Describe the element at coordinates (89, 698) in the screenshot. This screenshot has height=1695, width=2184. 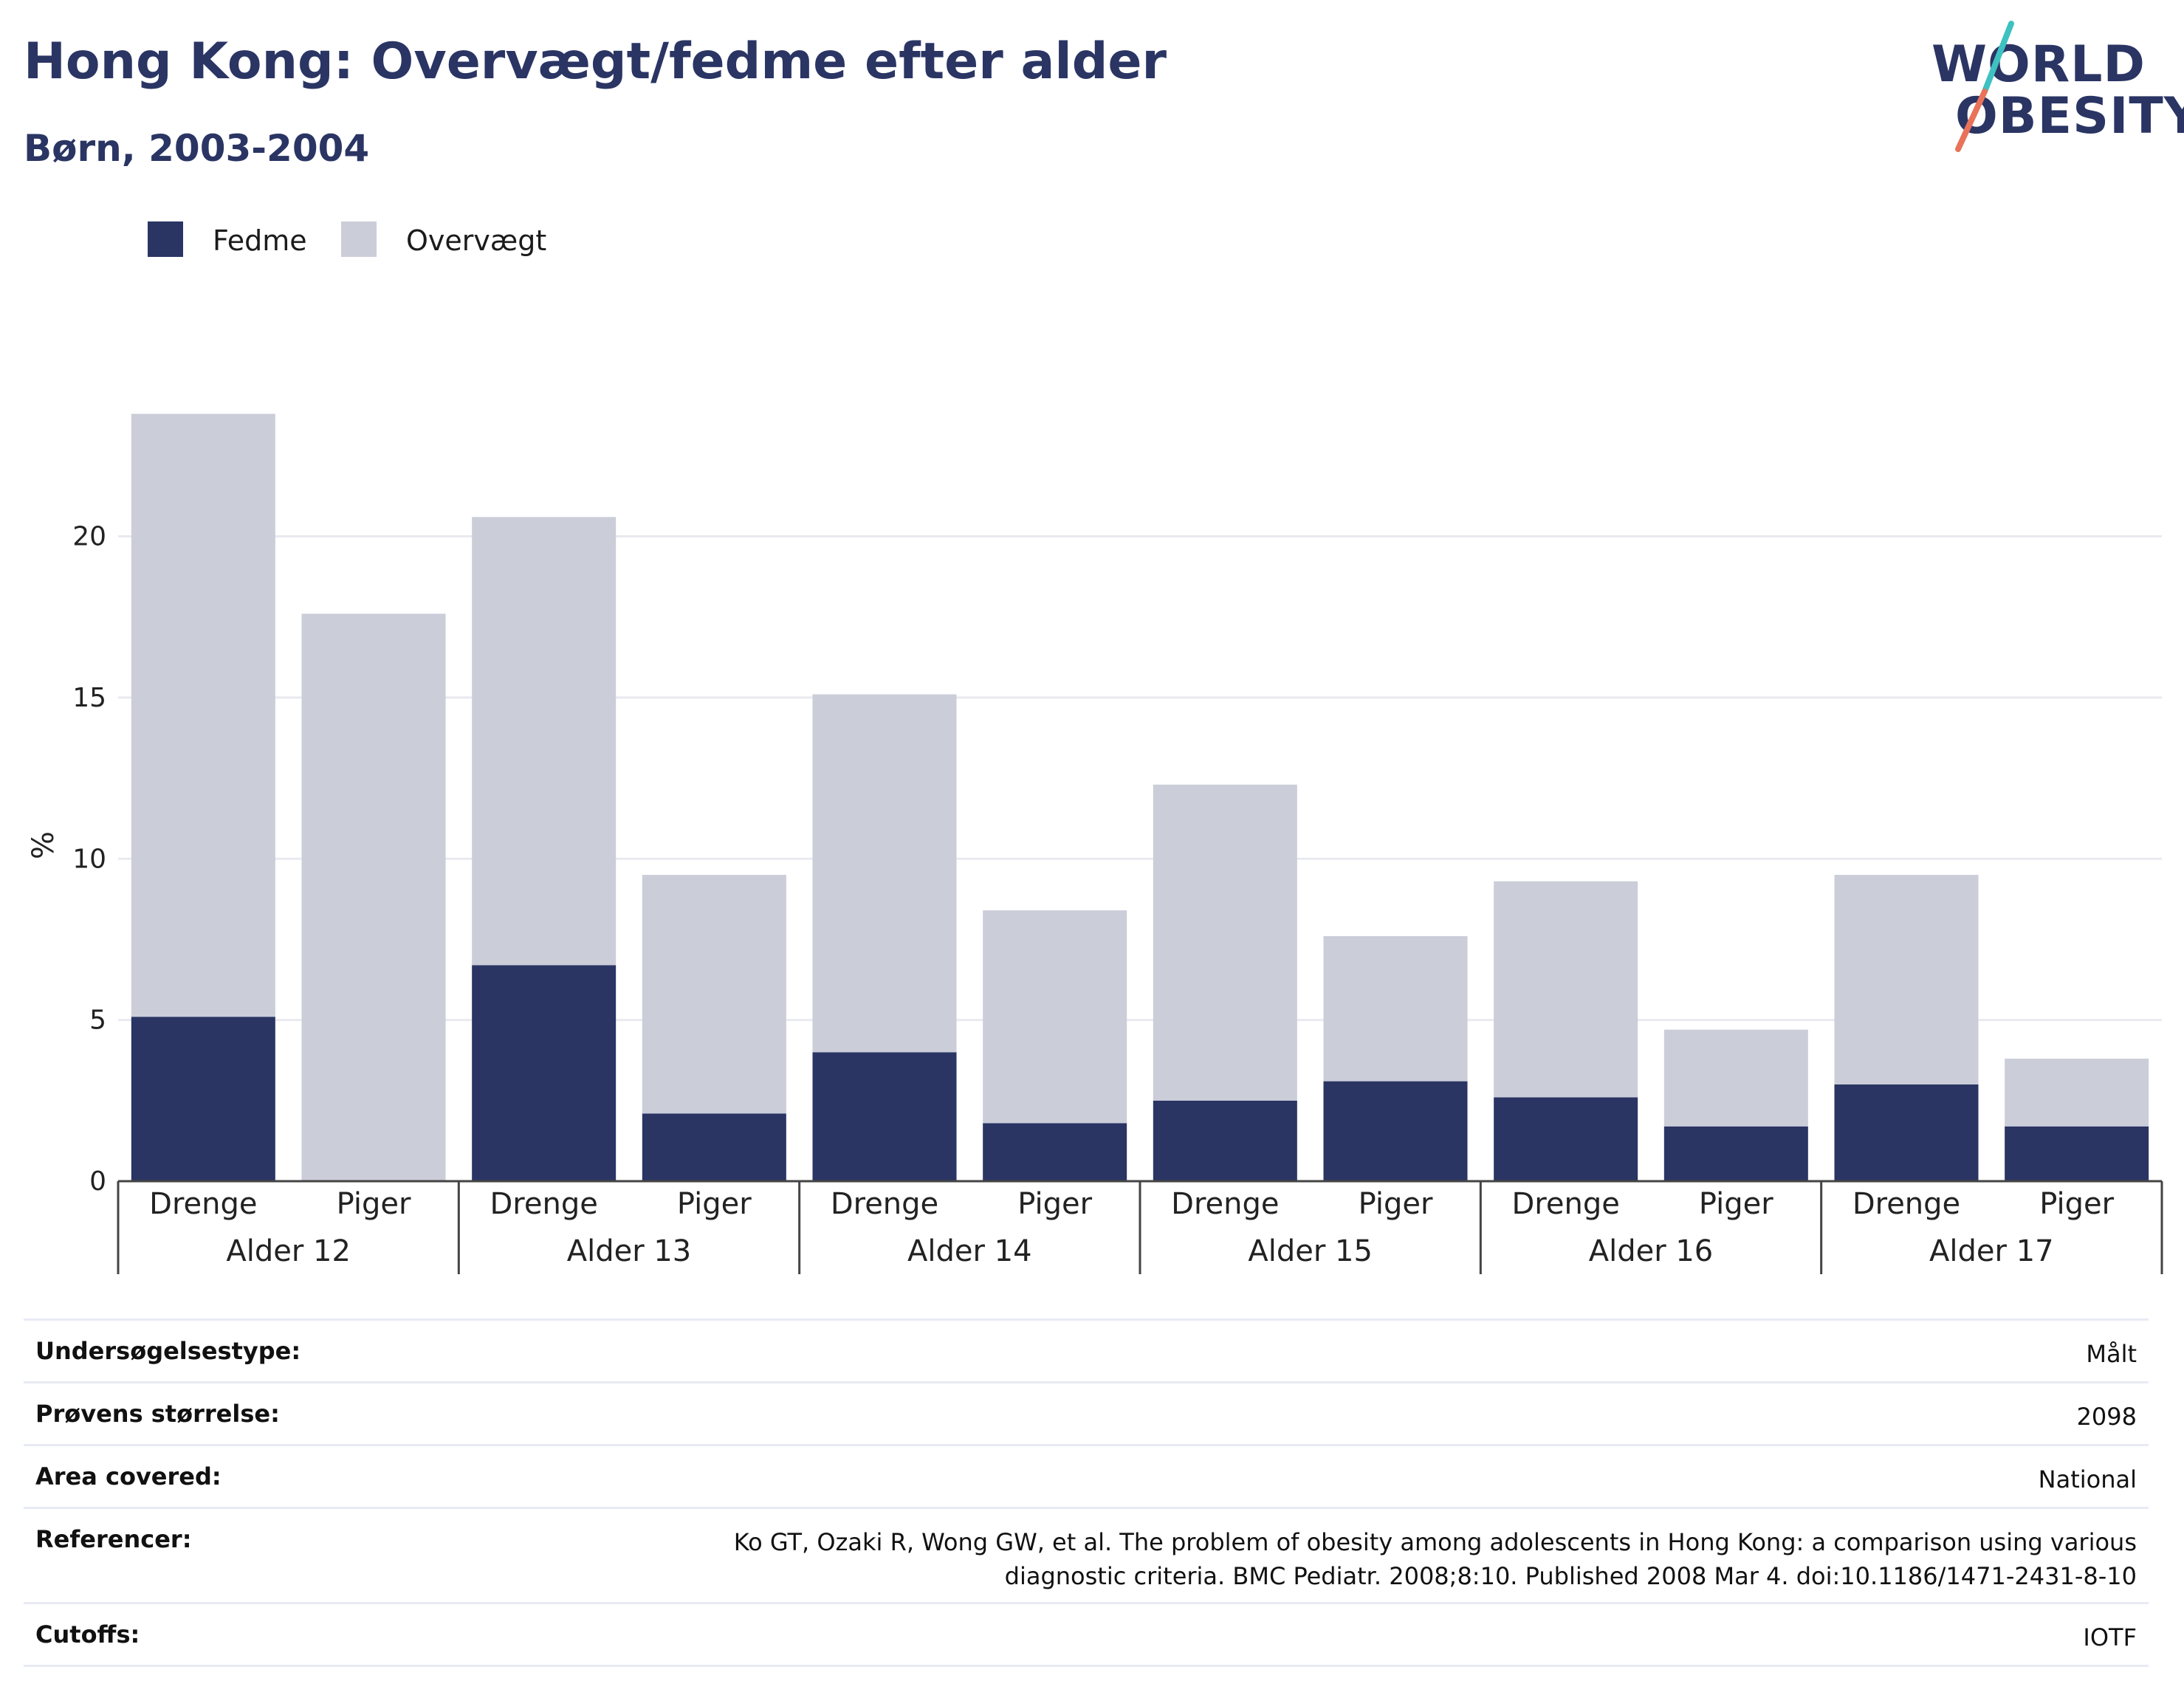
I see `y-tick-label: 15` at that location.